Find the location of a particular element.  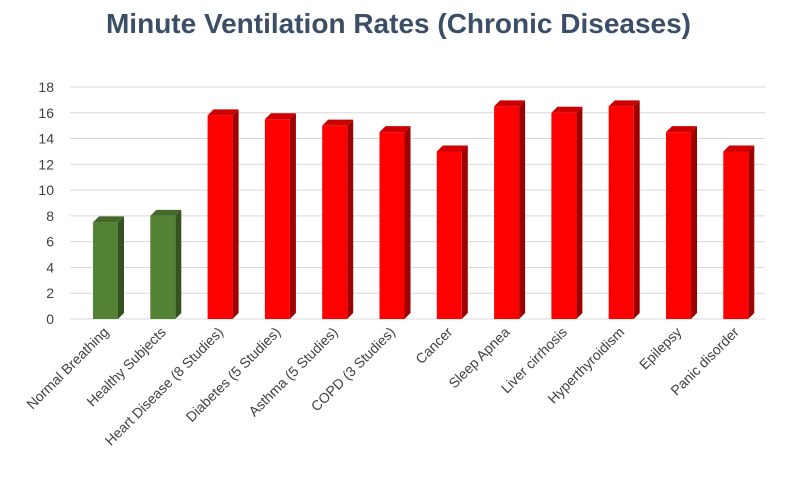

y-axis-ticks: 0 2 4 6 8 10 12 14 16 18 is located at coordinates (46, 203).